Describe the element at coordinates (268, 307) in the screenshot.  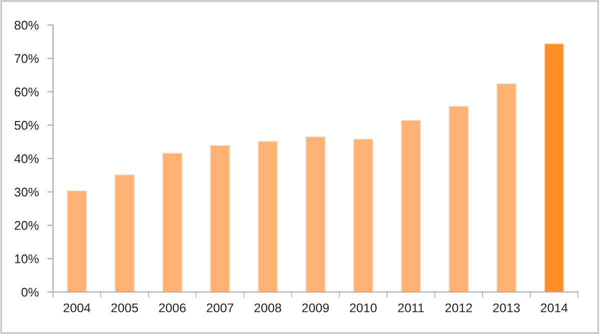
I see `x-tick-label: 2008` at that location.